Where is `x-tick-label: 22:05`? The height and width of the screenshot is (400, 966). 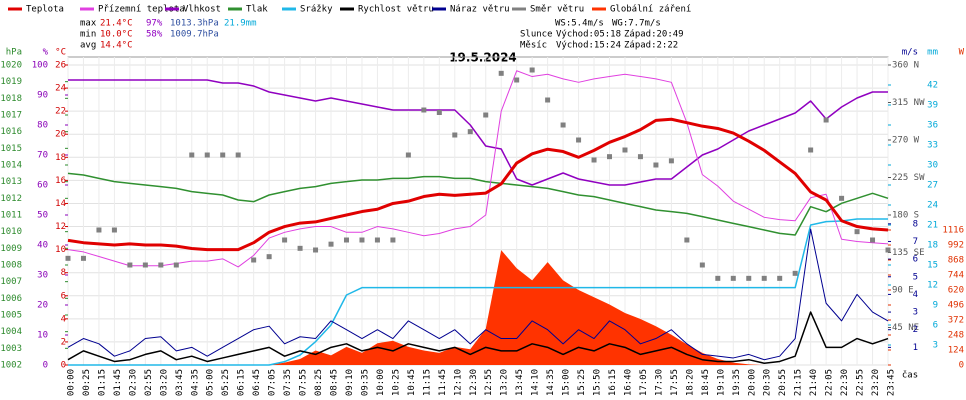
x-tick-label: 22:05 is located at coordinates (830, 382).